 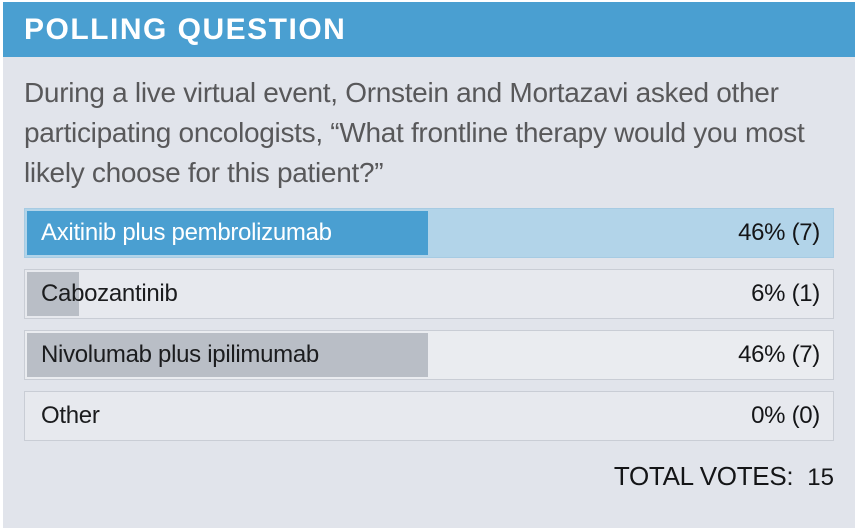 What do you see at coordinates (785, 415) in the screenshot?
I see `poll-option-value: 0% (0)` at bounding box center [785, 415].